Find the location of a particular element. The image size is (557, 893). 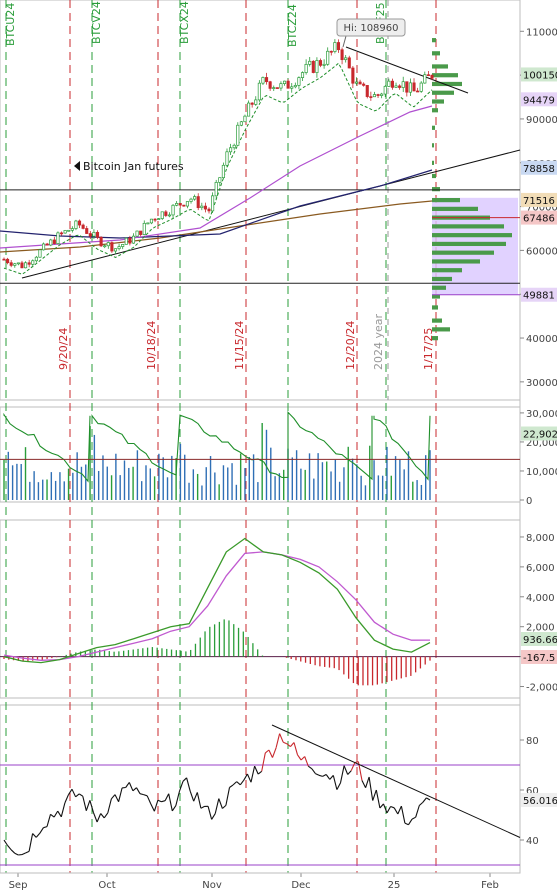

contract-label-5: 9/20/24 is located at coordinates (63, 349).